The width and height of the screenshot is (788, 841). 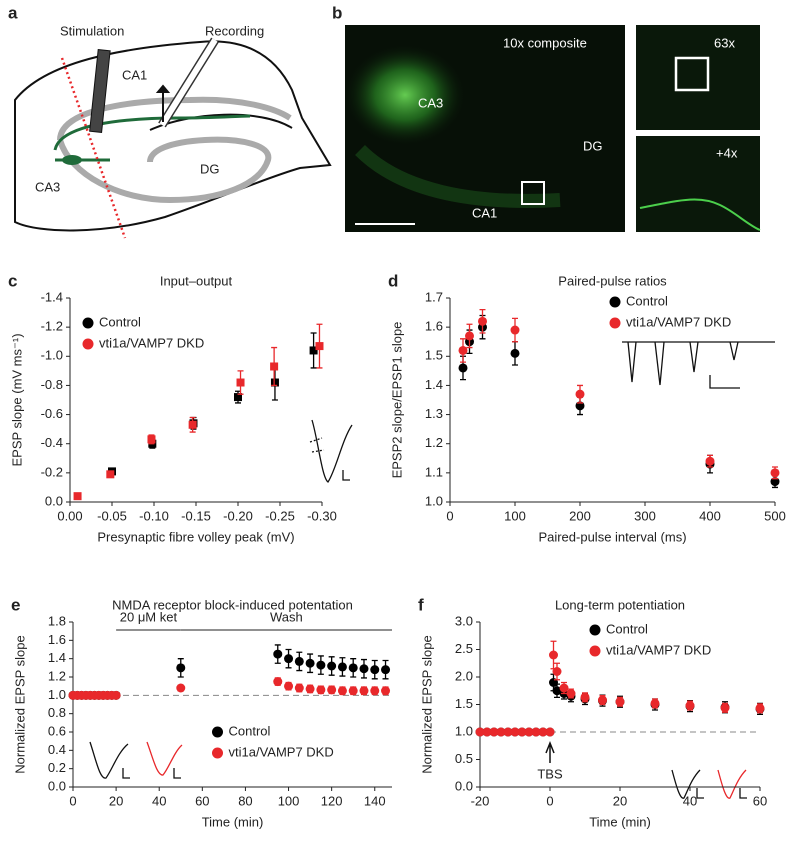 I want to click on y-tick-label: 1.8, so click(x=57, y=620).